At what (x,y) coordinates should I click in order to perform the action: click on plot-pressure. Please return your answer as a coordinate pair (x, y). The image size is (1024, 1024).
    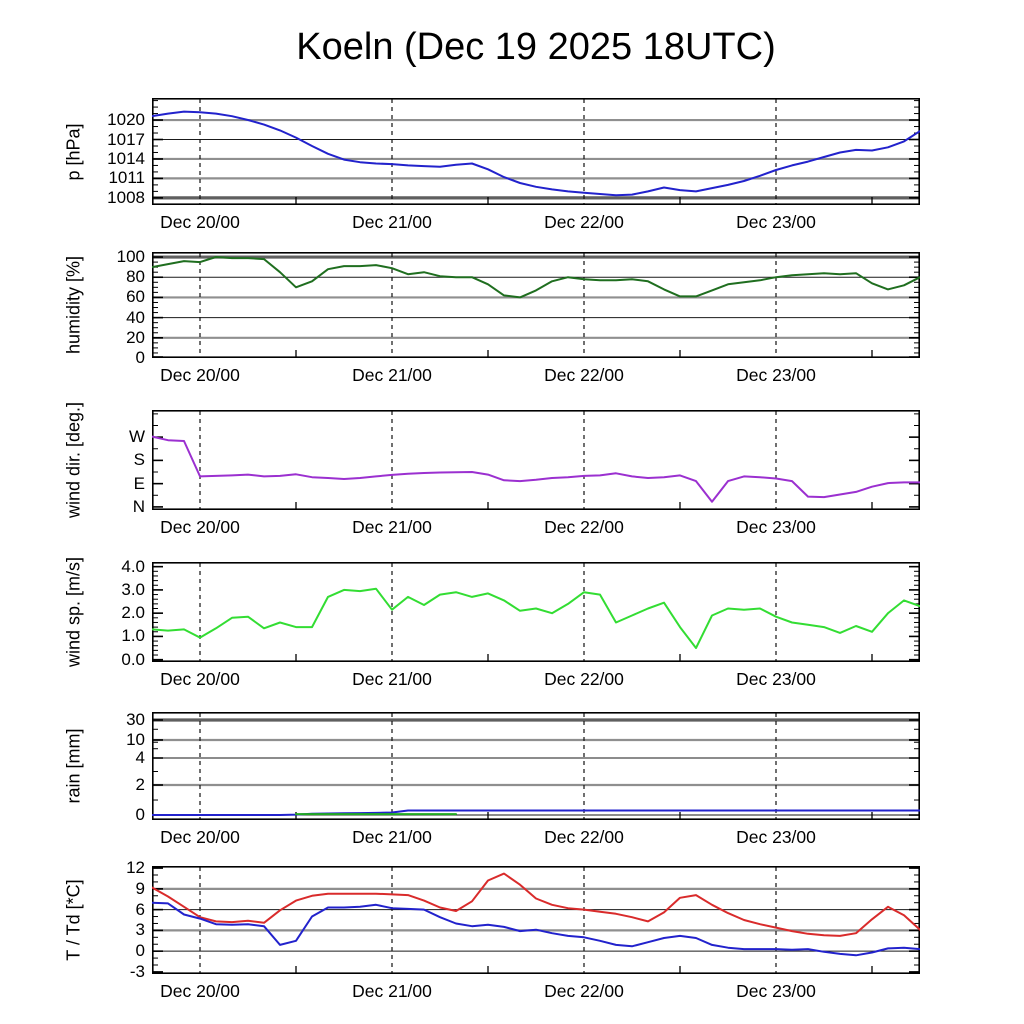
    Looking at the image, I should click on (536, 151).